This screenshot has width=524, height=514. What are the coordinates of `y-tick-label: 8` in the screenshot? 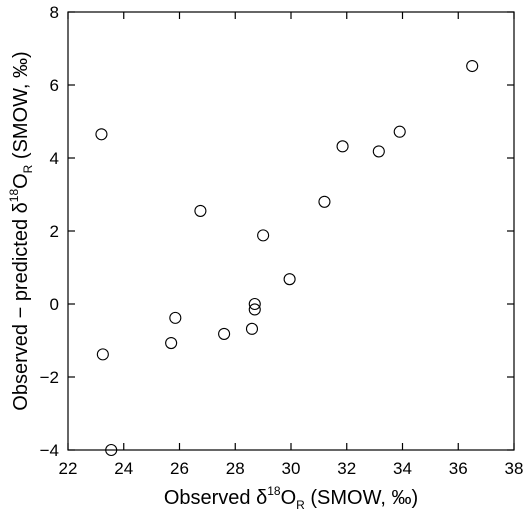 It's located at (54, 12).